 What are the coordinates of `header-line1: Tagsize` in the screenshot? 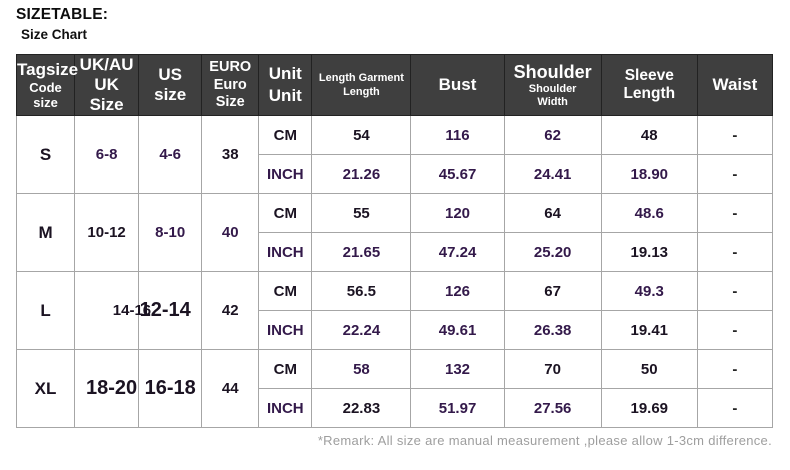 It's located at (48, 69).